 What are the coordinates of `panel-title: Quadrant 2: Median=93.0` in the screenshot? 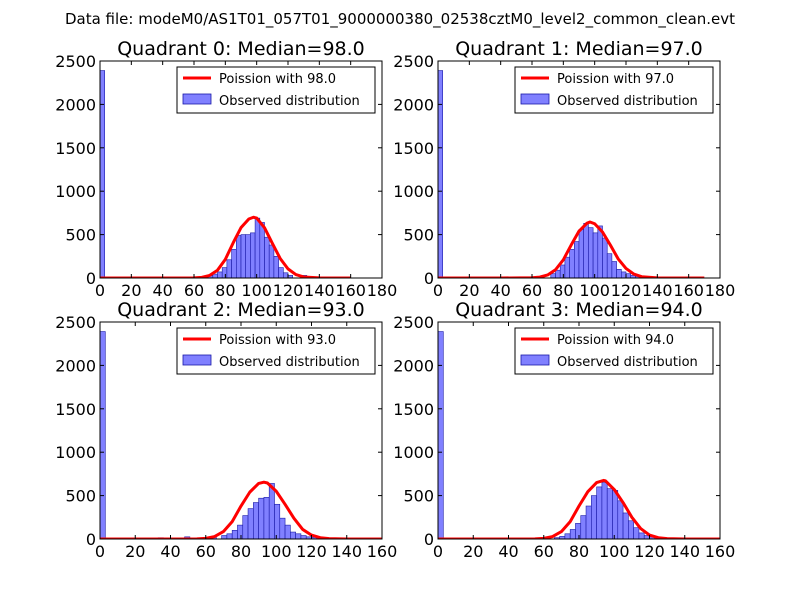 It's located at (241, 310).